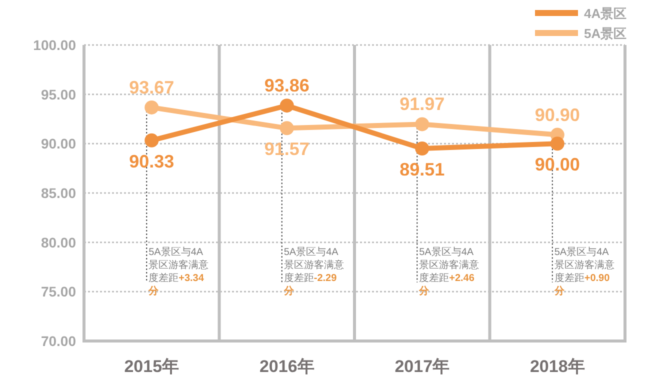 The width and height of the screenshot is (650, 391). What do you see at coordinates (151, 87) in the screenshot?
I see `data-label: 93.67` at bounding box center [151, 87].